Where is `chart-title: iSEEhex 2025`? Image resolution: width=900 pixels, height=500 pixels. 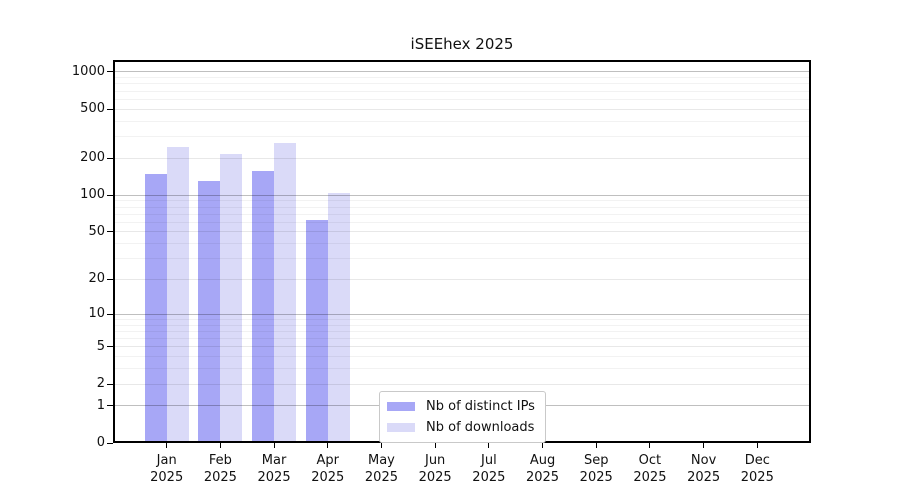
chart-title: iSEEhex 2025 is located at coordinates (462, 44).